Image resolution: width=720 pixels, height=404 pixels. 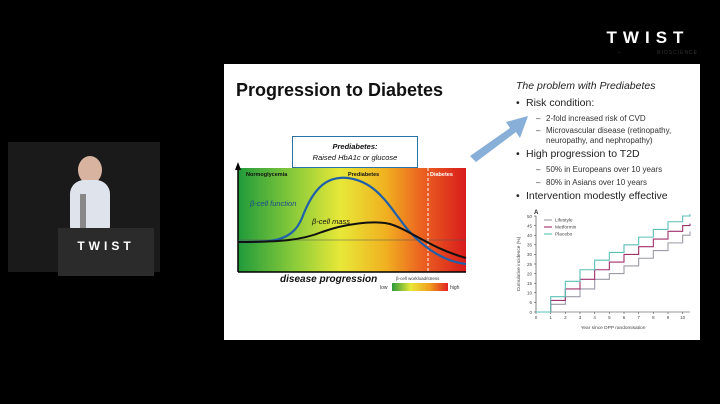 I want to click on zone-background, so click(x=352, y=220).